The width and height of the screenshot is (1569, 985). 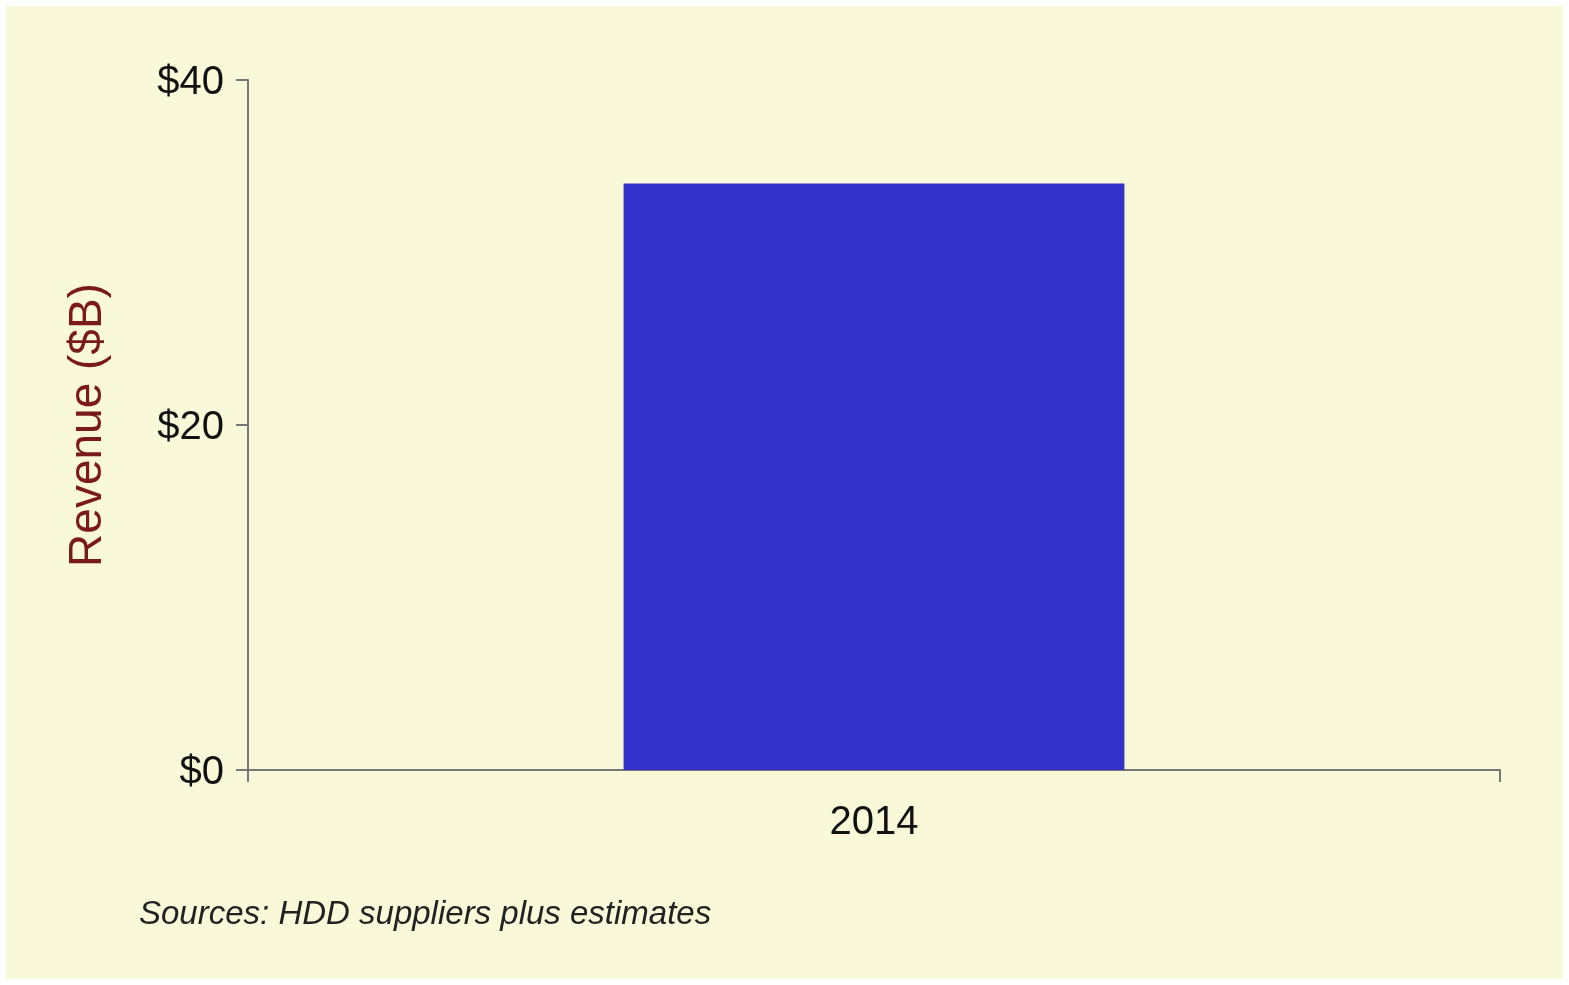 What do you see at coordinates (85, 425) in the screenshot?
I see `y-axis-title: Revenue ($B)` at bounding box center [85, 425].